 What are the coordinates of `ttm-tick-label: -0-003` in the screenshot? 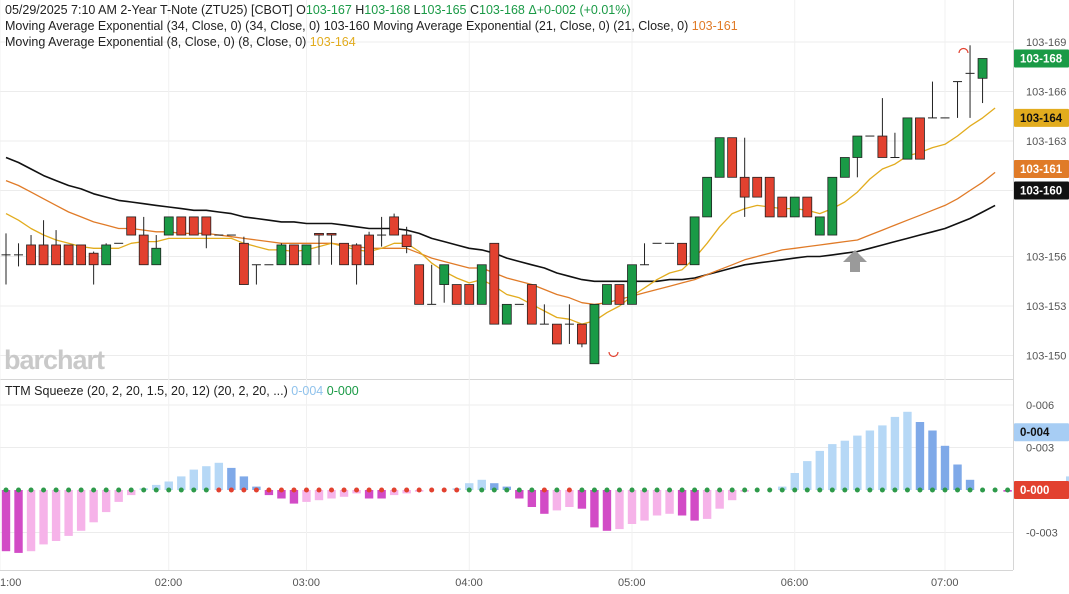 It's located at (1042, 534).